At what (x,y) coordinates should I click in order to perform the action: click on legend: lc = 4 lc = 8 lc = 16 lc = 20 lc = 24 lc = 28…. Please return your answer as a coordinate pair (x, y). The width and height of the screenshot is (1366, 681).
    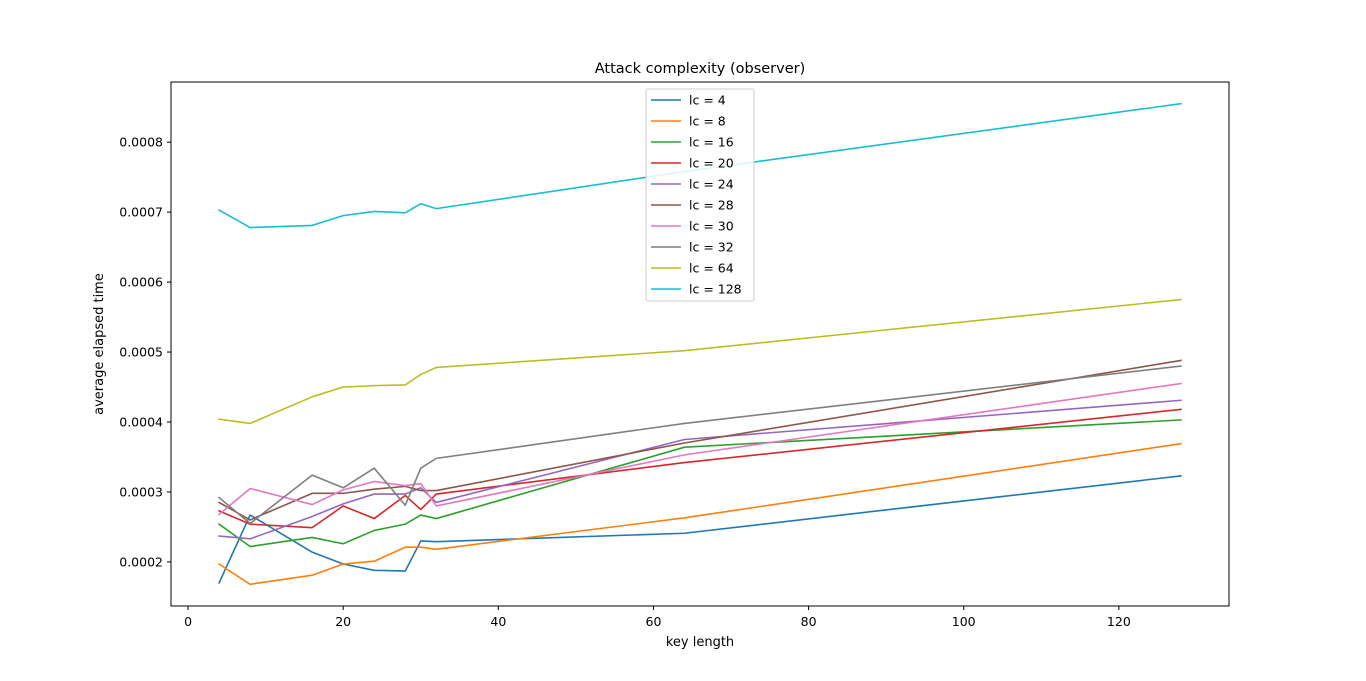
    Looking at the image, I should click on (700, 195).